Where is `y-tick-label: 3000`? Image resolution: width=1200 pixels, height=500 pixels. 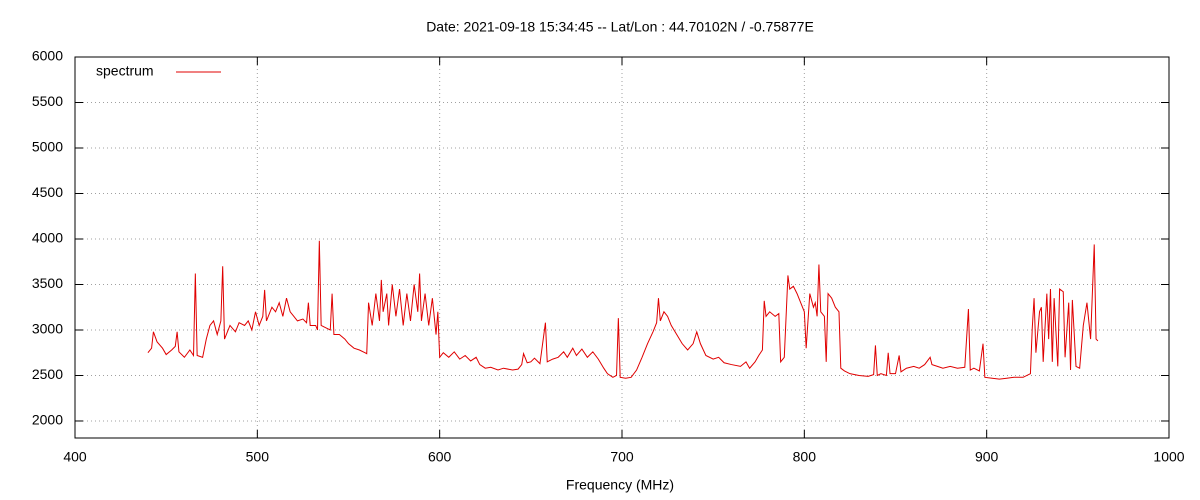 y-tick-label: 3000 is located at coordinates (47, 329).